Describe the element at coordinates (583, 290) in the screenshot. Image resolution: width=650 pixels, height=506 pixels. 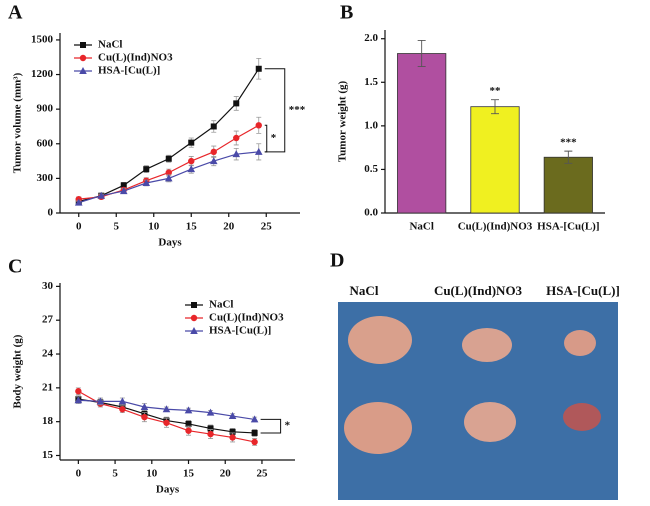
I see `photo-label: HSA-[Cu(L)]` at that location.